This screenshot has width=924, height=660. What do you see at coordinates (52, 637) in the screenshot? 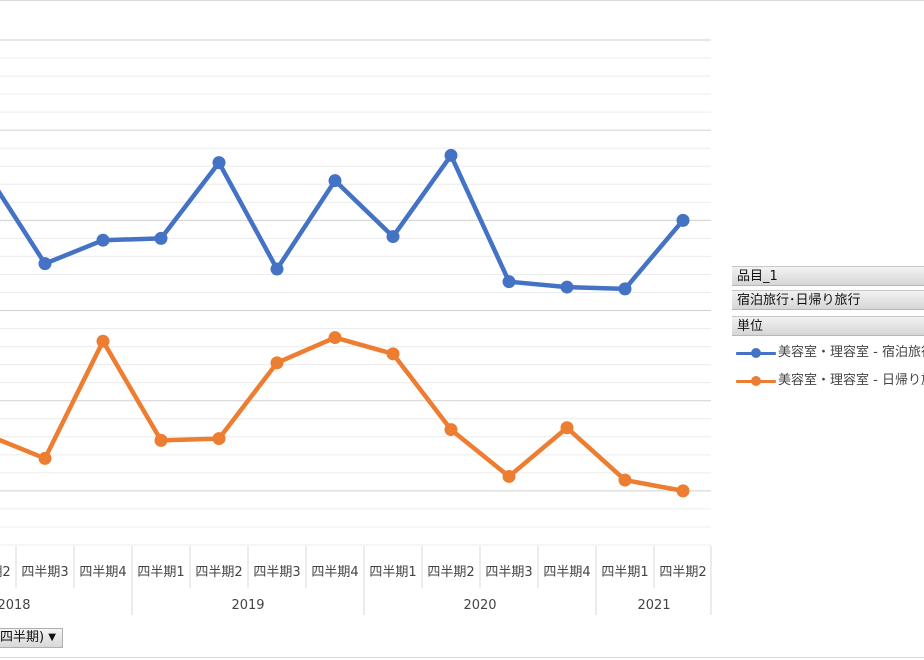
I see `dropdown-arrow-icon: ▼` at bounding box center [52, 637].